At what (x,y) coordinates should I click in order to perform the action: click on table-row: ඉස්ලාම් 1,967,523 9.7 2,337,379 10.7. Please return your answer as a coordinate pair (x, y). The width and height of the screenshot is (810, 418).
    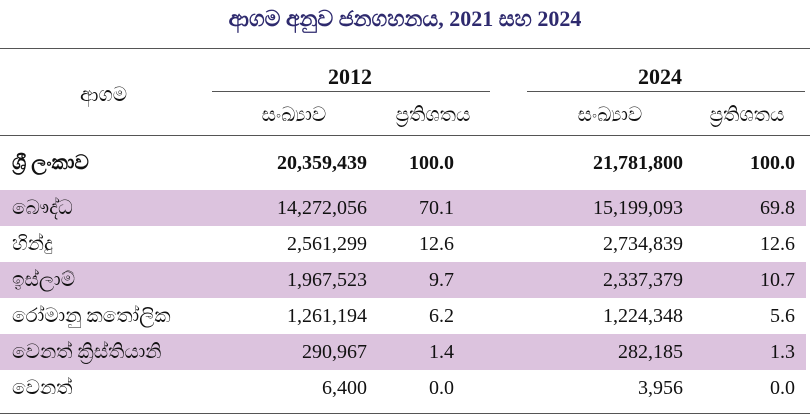
    Looking at the image, I should click on (403, 280).